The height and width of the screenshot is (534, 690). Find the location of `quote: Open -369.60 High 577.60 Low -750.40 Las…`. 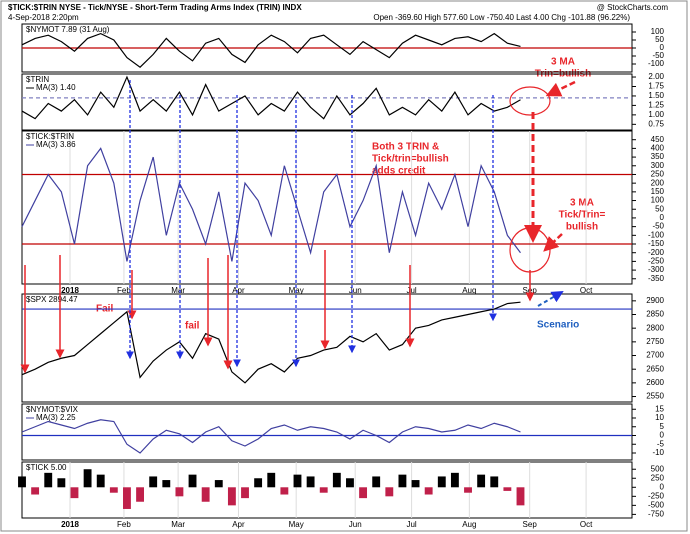

quote: Open -369.60 High 577.60 Low -750.40 Las… is located at coordinates (501, 17).